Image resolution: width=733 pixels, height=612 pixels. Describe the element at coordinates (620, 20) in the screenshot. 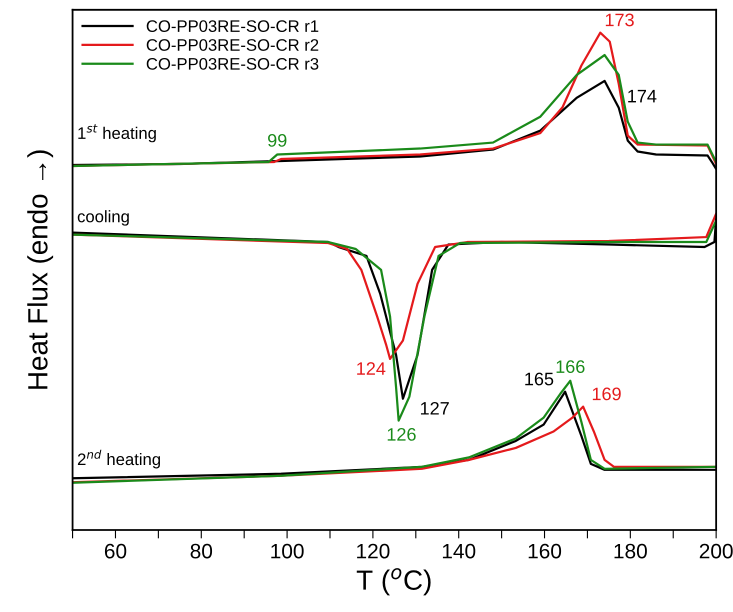

I see `annotation: 173` at that location.